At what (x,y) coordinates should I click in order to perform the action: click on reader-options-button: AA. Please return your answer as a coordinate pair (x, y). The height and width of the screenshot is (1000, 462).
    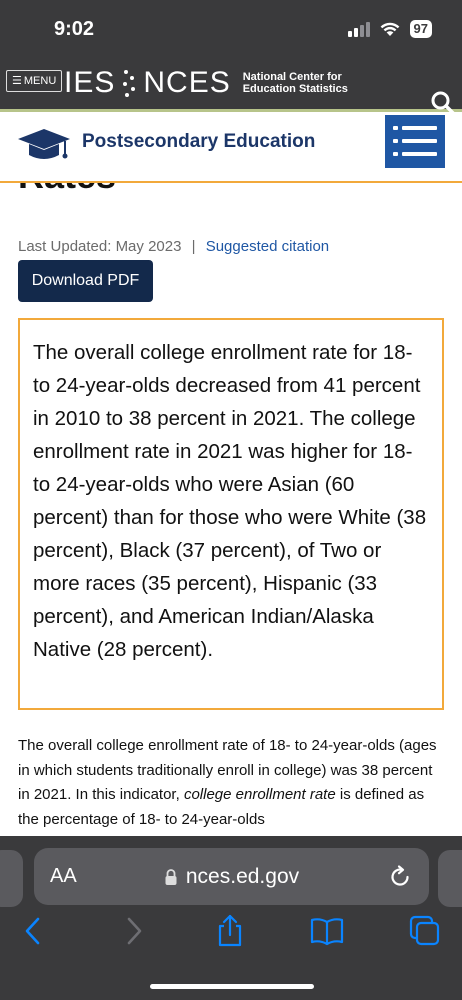
    Looking at the image, I should click on (63, 876).